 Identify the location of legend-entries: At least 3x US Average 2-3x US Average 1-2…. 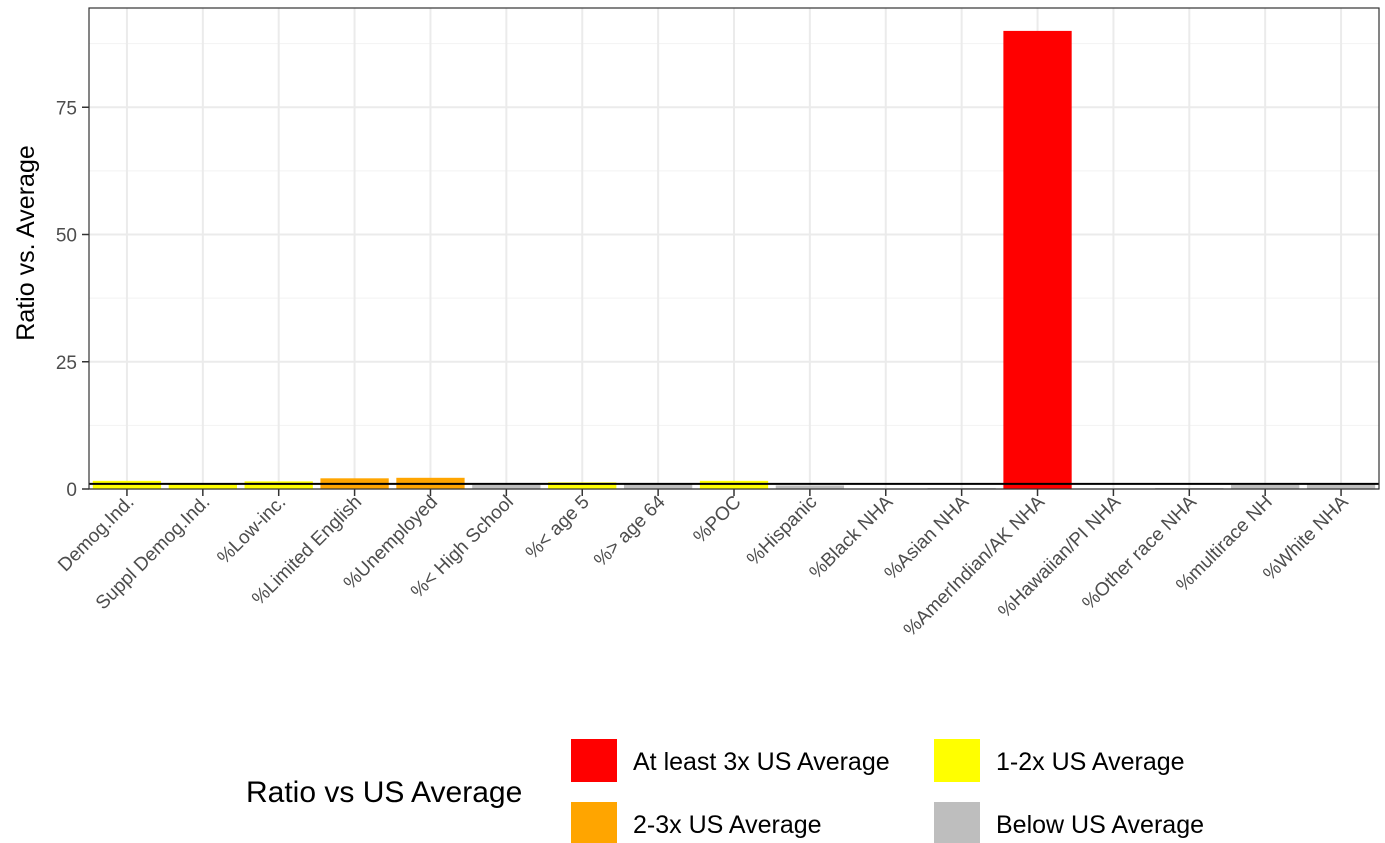
(887, 791).